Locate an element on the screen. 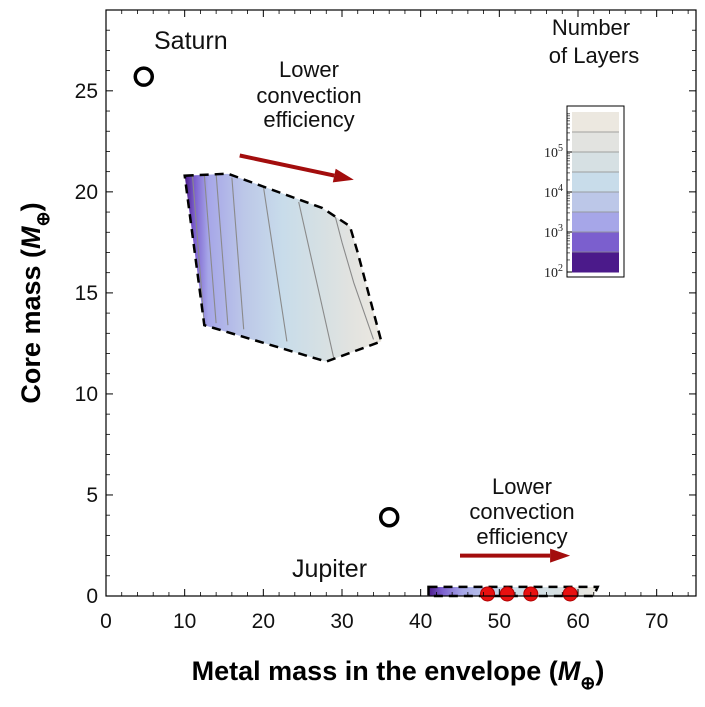 This screenshot has width=705, height=707. y-tick-label: 0 is located at coordinates (92, 596).